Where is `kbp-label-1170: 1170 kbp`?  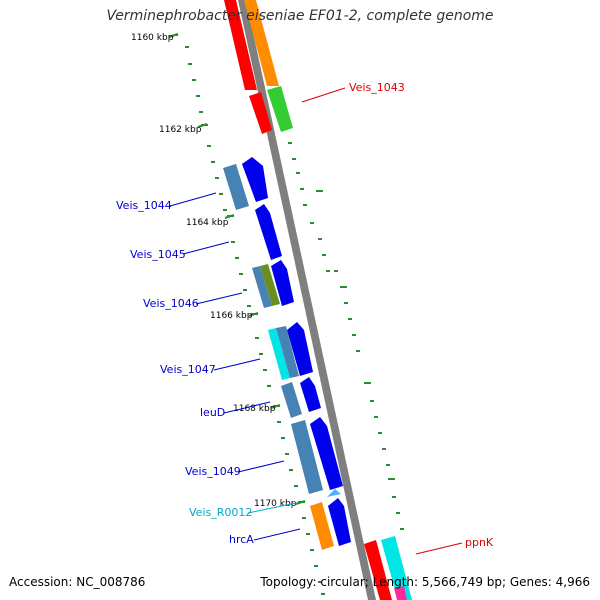 kbp-label-1170: 1170 kbp is located at coordinates (275, 504).